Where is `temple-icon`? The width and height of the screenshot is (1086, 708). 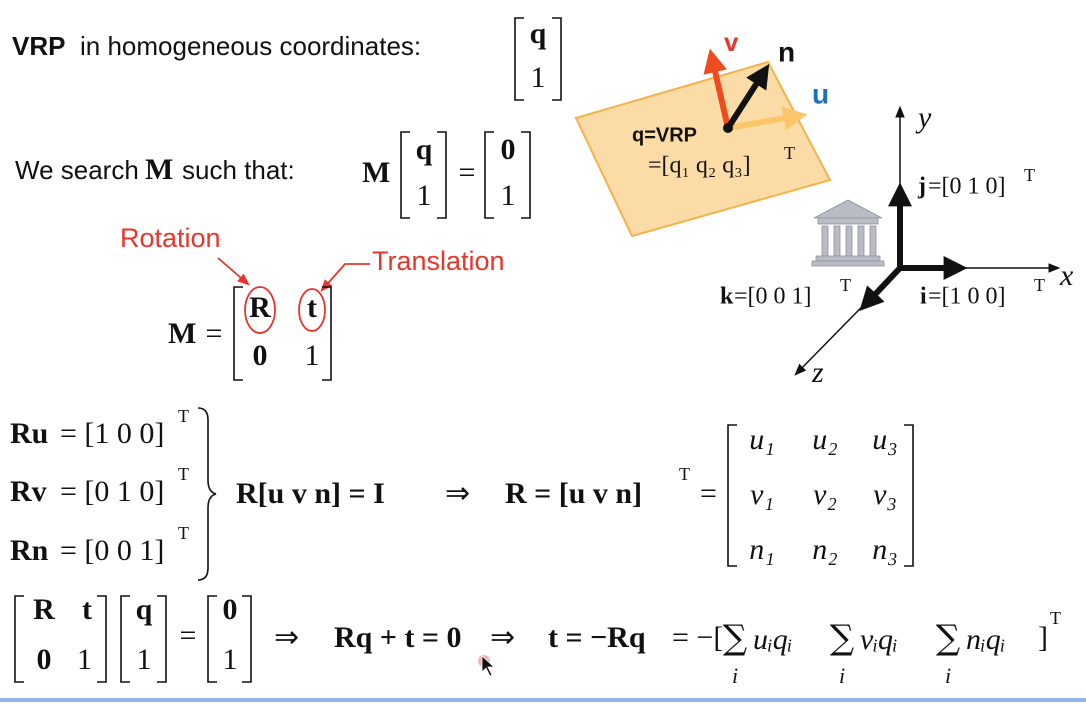
temple-icon is located at coordinates (848, 233).